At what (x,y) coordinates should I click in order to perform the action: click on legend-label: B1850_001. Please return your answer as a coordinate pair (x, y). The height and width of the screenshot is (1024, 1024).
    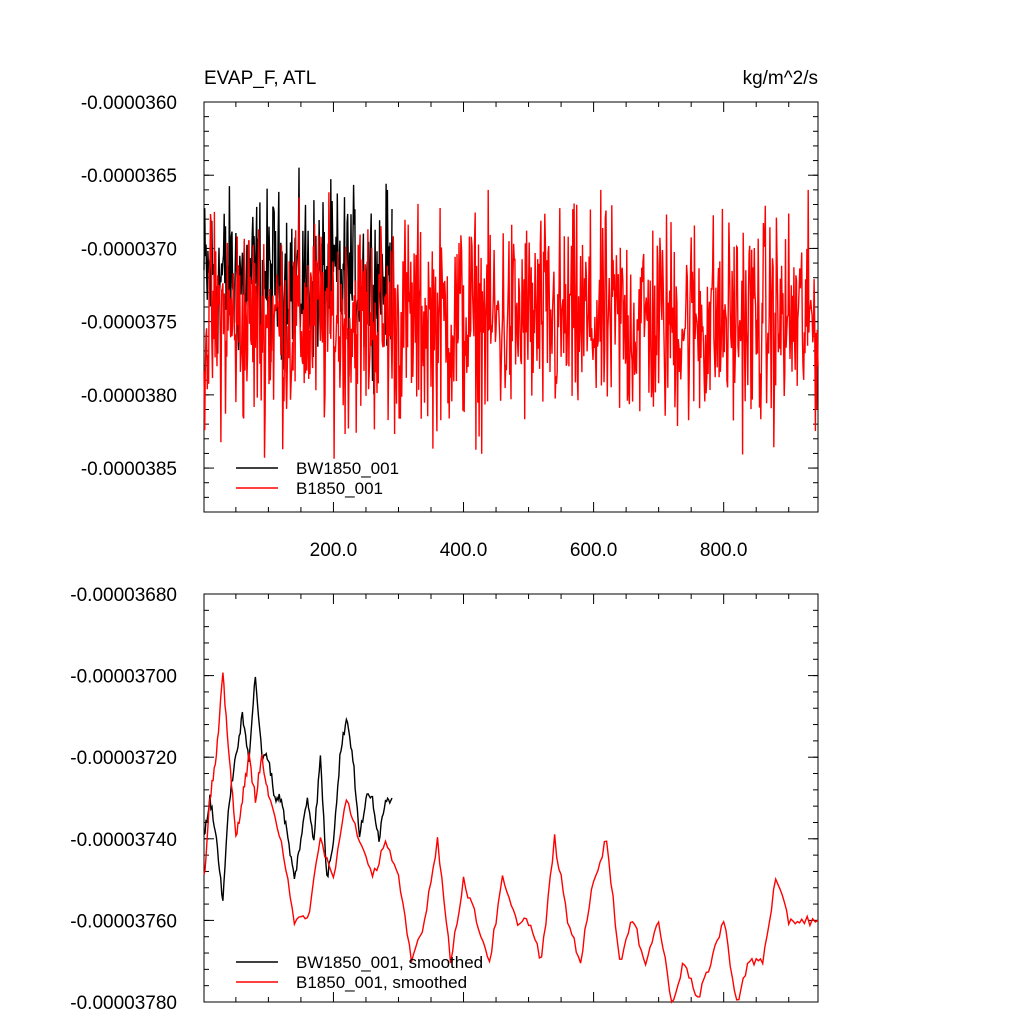
    Looking at the image, I should click on (339, 488).